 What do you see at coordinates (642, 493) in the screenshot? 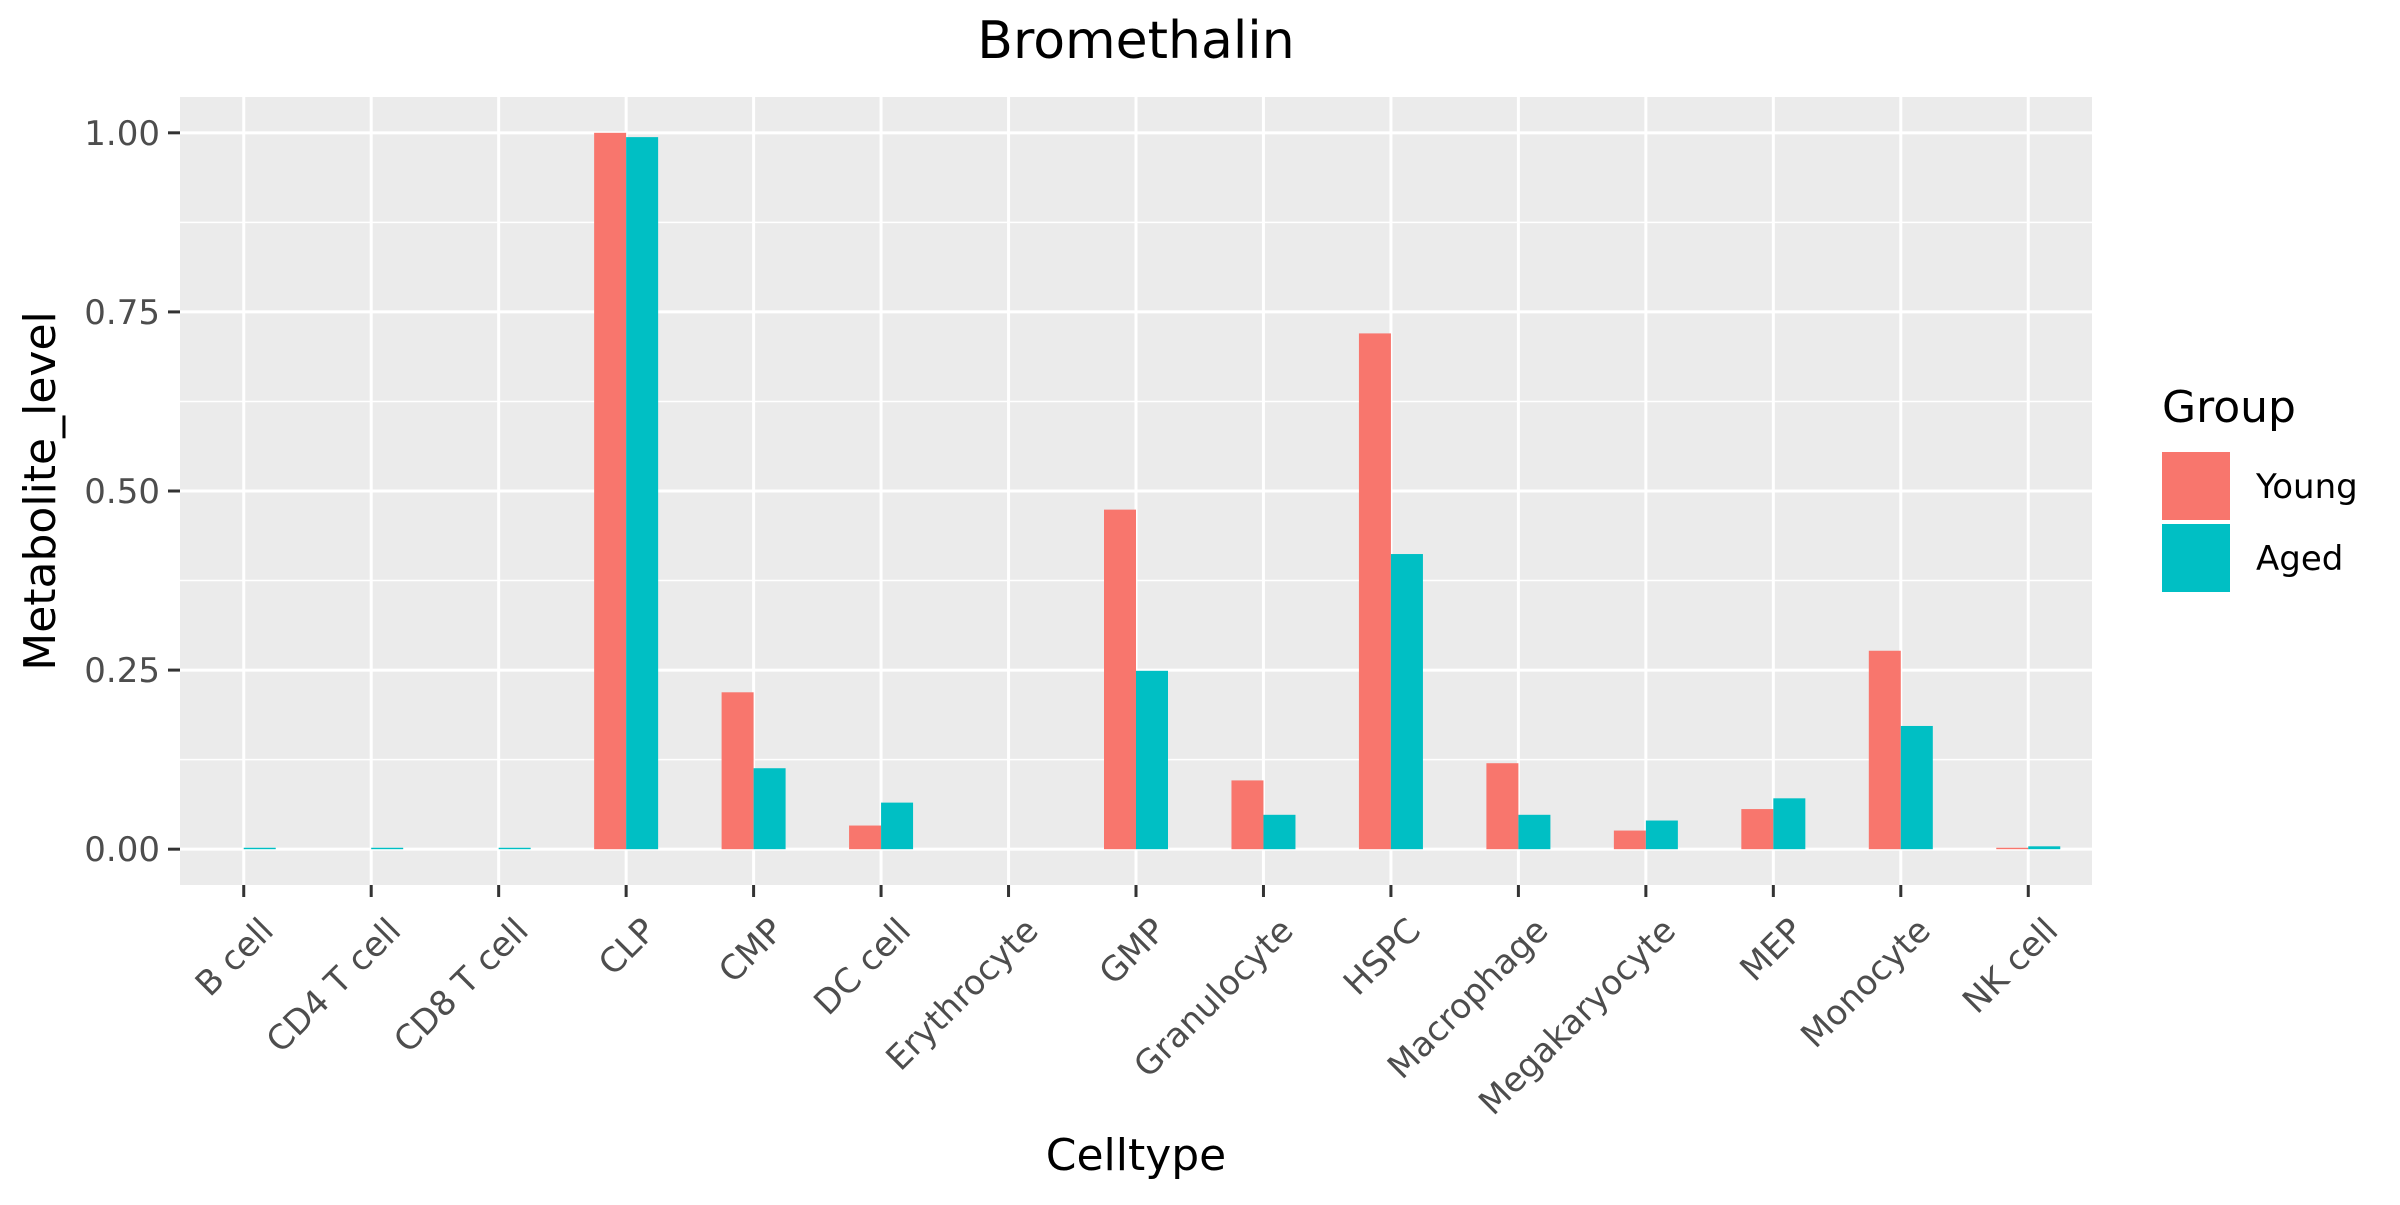
I see `bar-aged-clp` at bounding box center [642, 493].